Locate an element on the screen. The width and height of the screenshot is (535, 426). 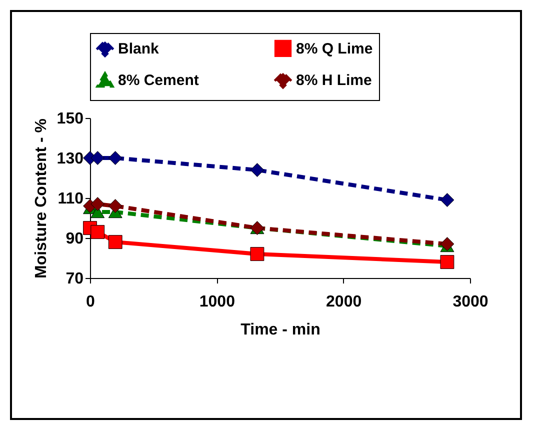
y-tick-label: 90 is located at coordinates (75, 239).